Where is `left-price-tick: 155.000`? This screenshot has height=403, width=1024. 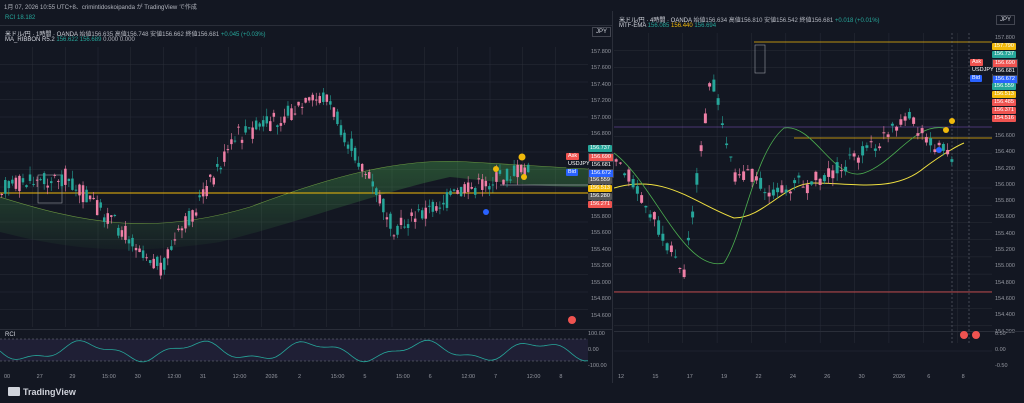
left-price-tick: 155.000 is located at coordinates (601, 282).